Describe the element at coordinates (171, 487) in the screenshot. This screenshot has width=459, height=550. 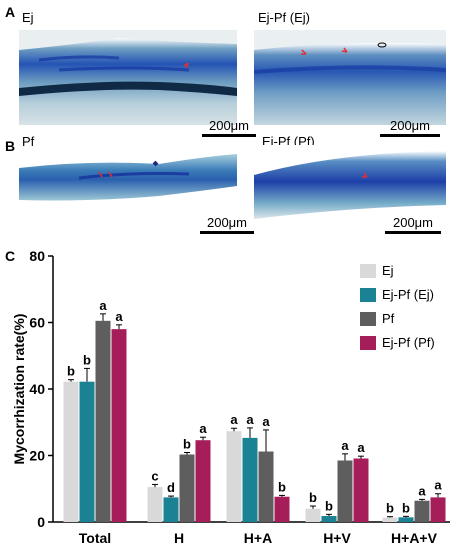
I see `significance-letter: d` at that location.